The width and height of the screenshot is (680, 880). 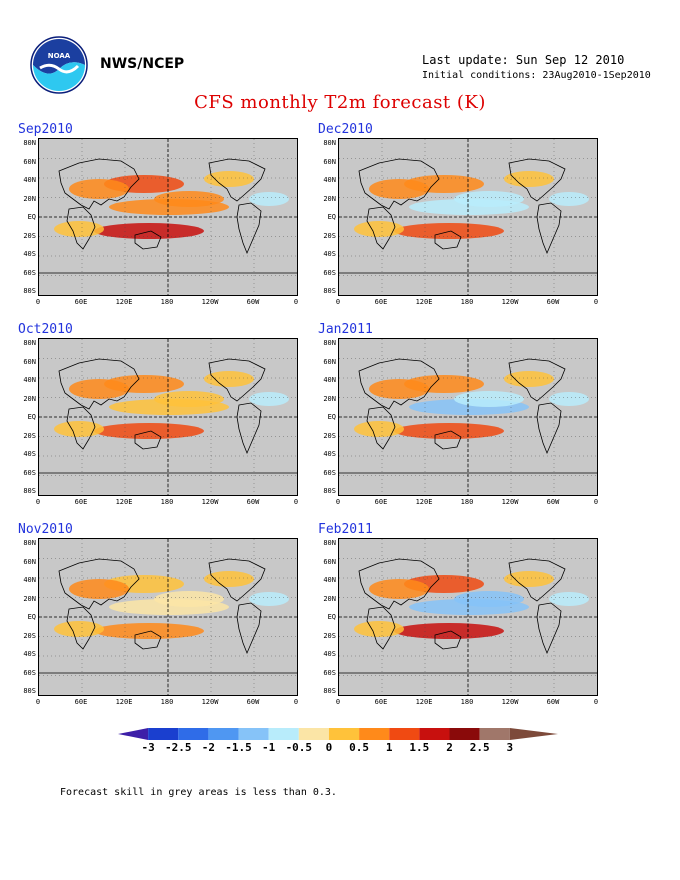 What do you see at coordinates (329, 747) in the screenshot?
I see `colorbar-tick-label: 0` at bounding box center [329, 747].